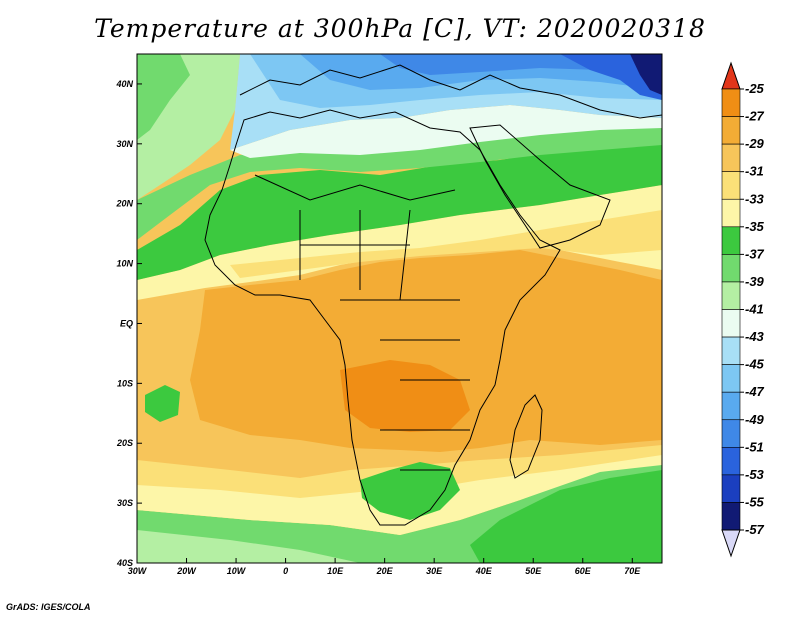 Image resolution: width=800 pixels, height=618 pixels. Describe the element at coordinates (446, 244) in the screenshot. I see `north-yellow-belt` at that location.